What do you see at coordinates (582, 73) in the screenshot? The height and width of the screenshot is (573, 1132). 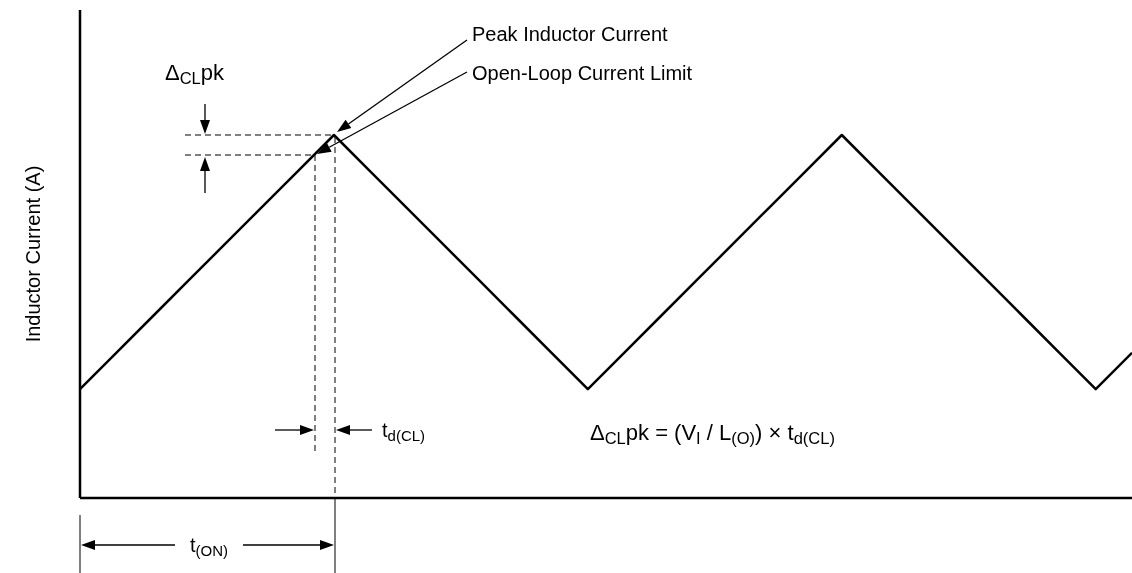 I see `text: Open-Loop Current Limit` at bounding box center [582, 73].